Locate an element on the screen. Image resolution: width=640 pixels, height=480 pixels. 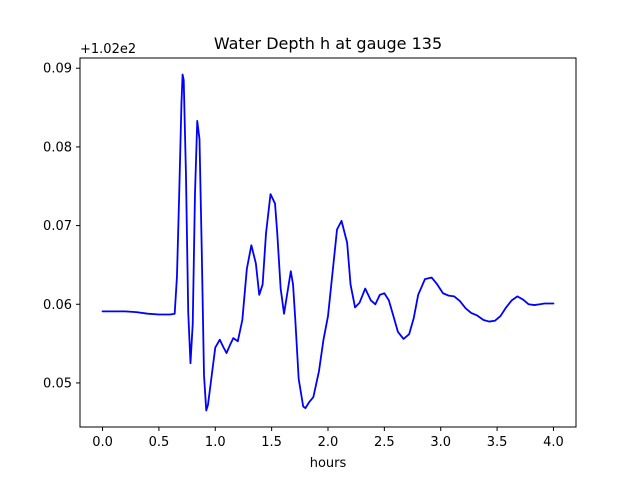
x-tick-label: 2.0 is located at coordinates (328, 442).